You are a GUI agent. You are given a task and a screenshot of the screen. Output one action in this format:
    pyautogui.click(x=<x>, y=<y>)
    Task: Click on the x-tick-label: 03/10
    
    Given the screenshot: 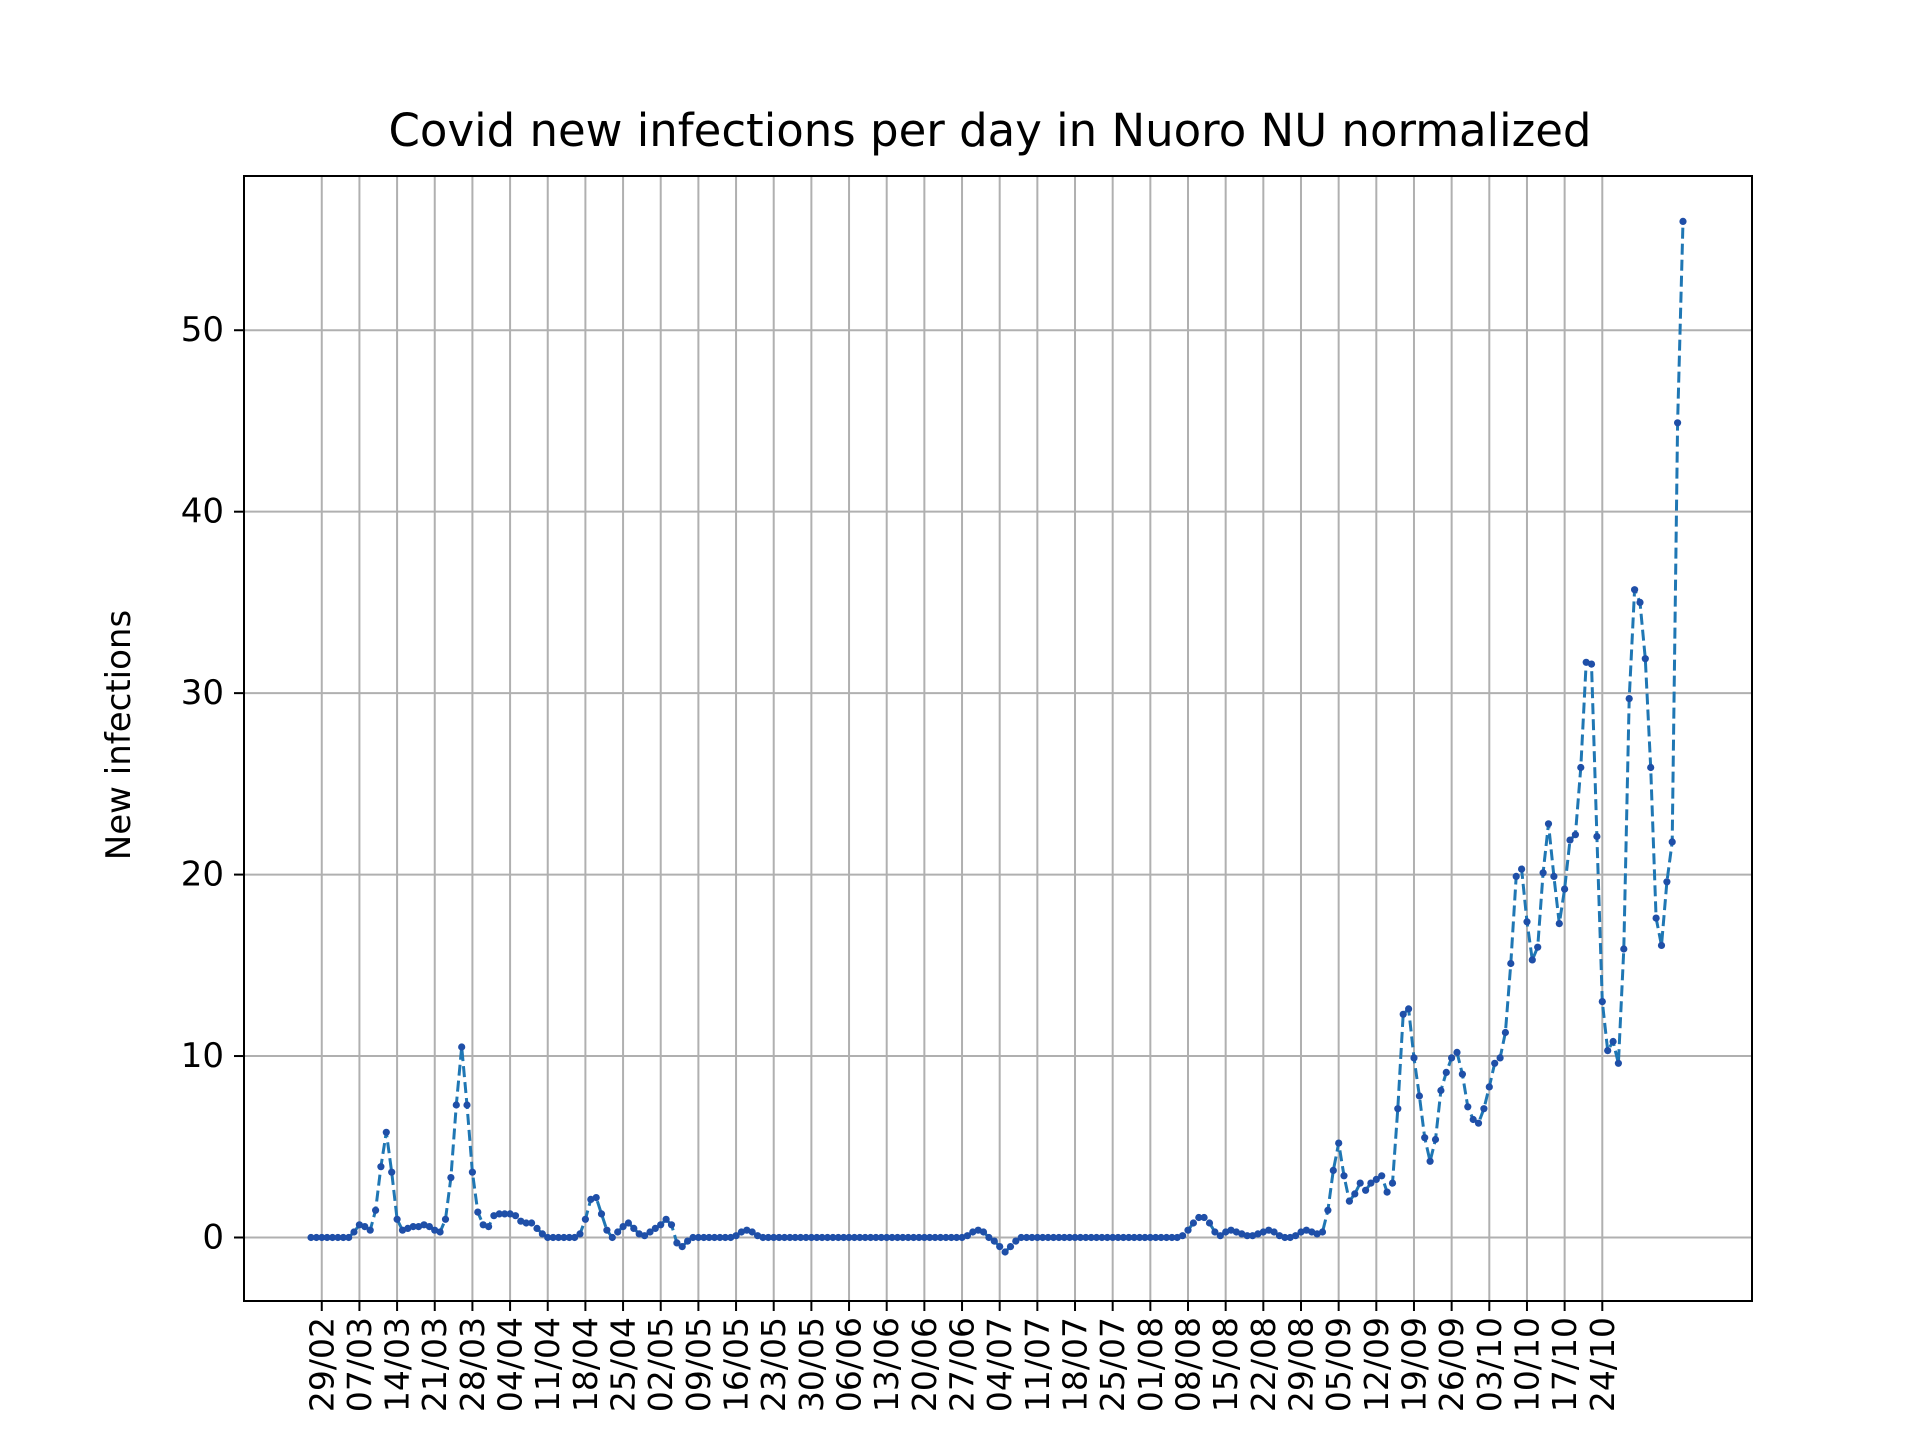 What is the action you would take?
    pyautogui.click(x=1489, y=1364)
    